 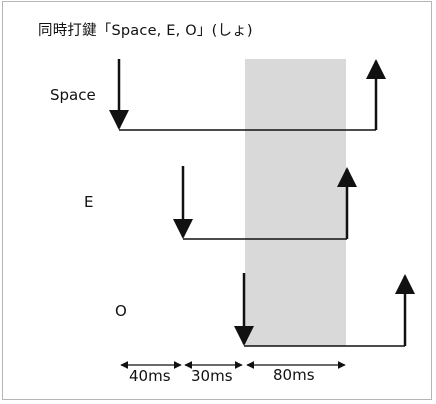 What do you see at coordinates (89, 202) in the screenshot?
I see `key-label-e: E` at bounding box center [89, 202].